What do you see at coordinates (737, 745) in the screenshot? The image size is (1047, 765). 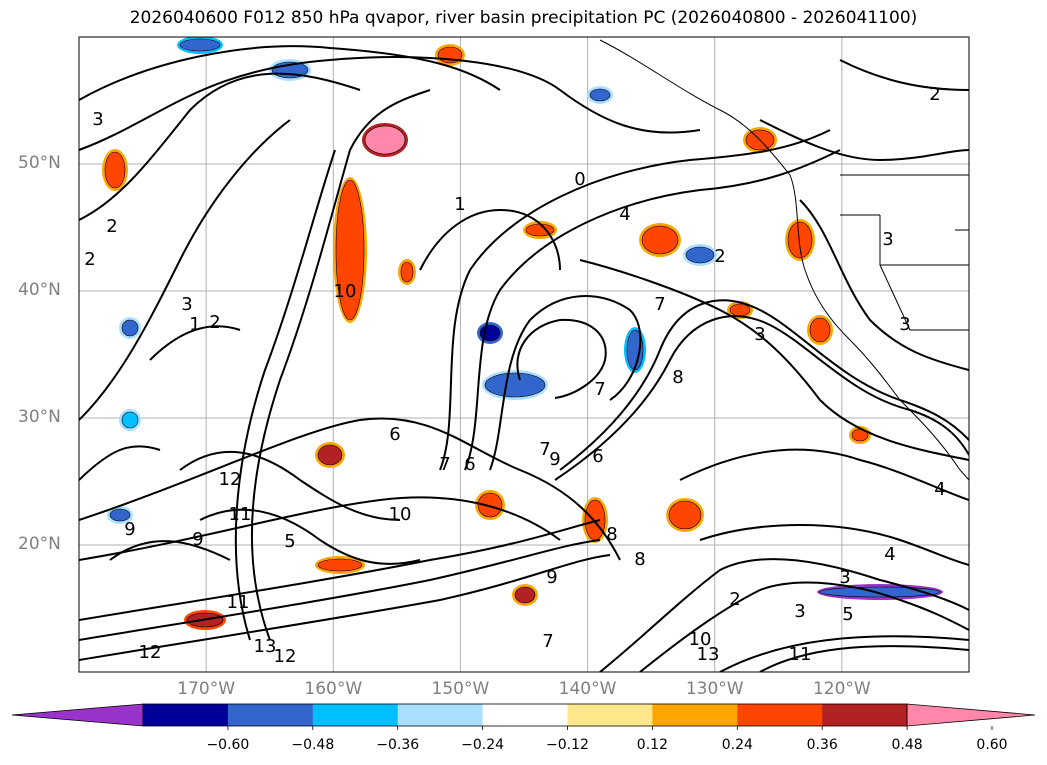 I see `colorbar-tick-label: 0.24` at bounding box center [737, 745].